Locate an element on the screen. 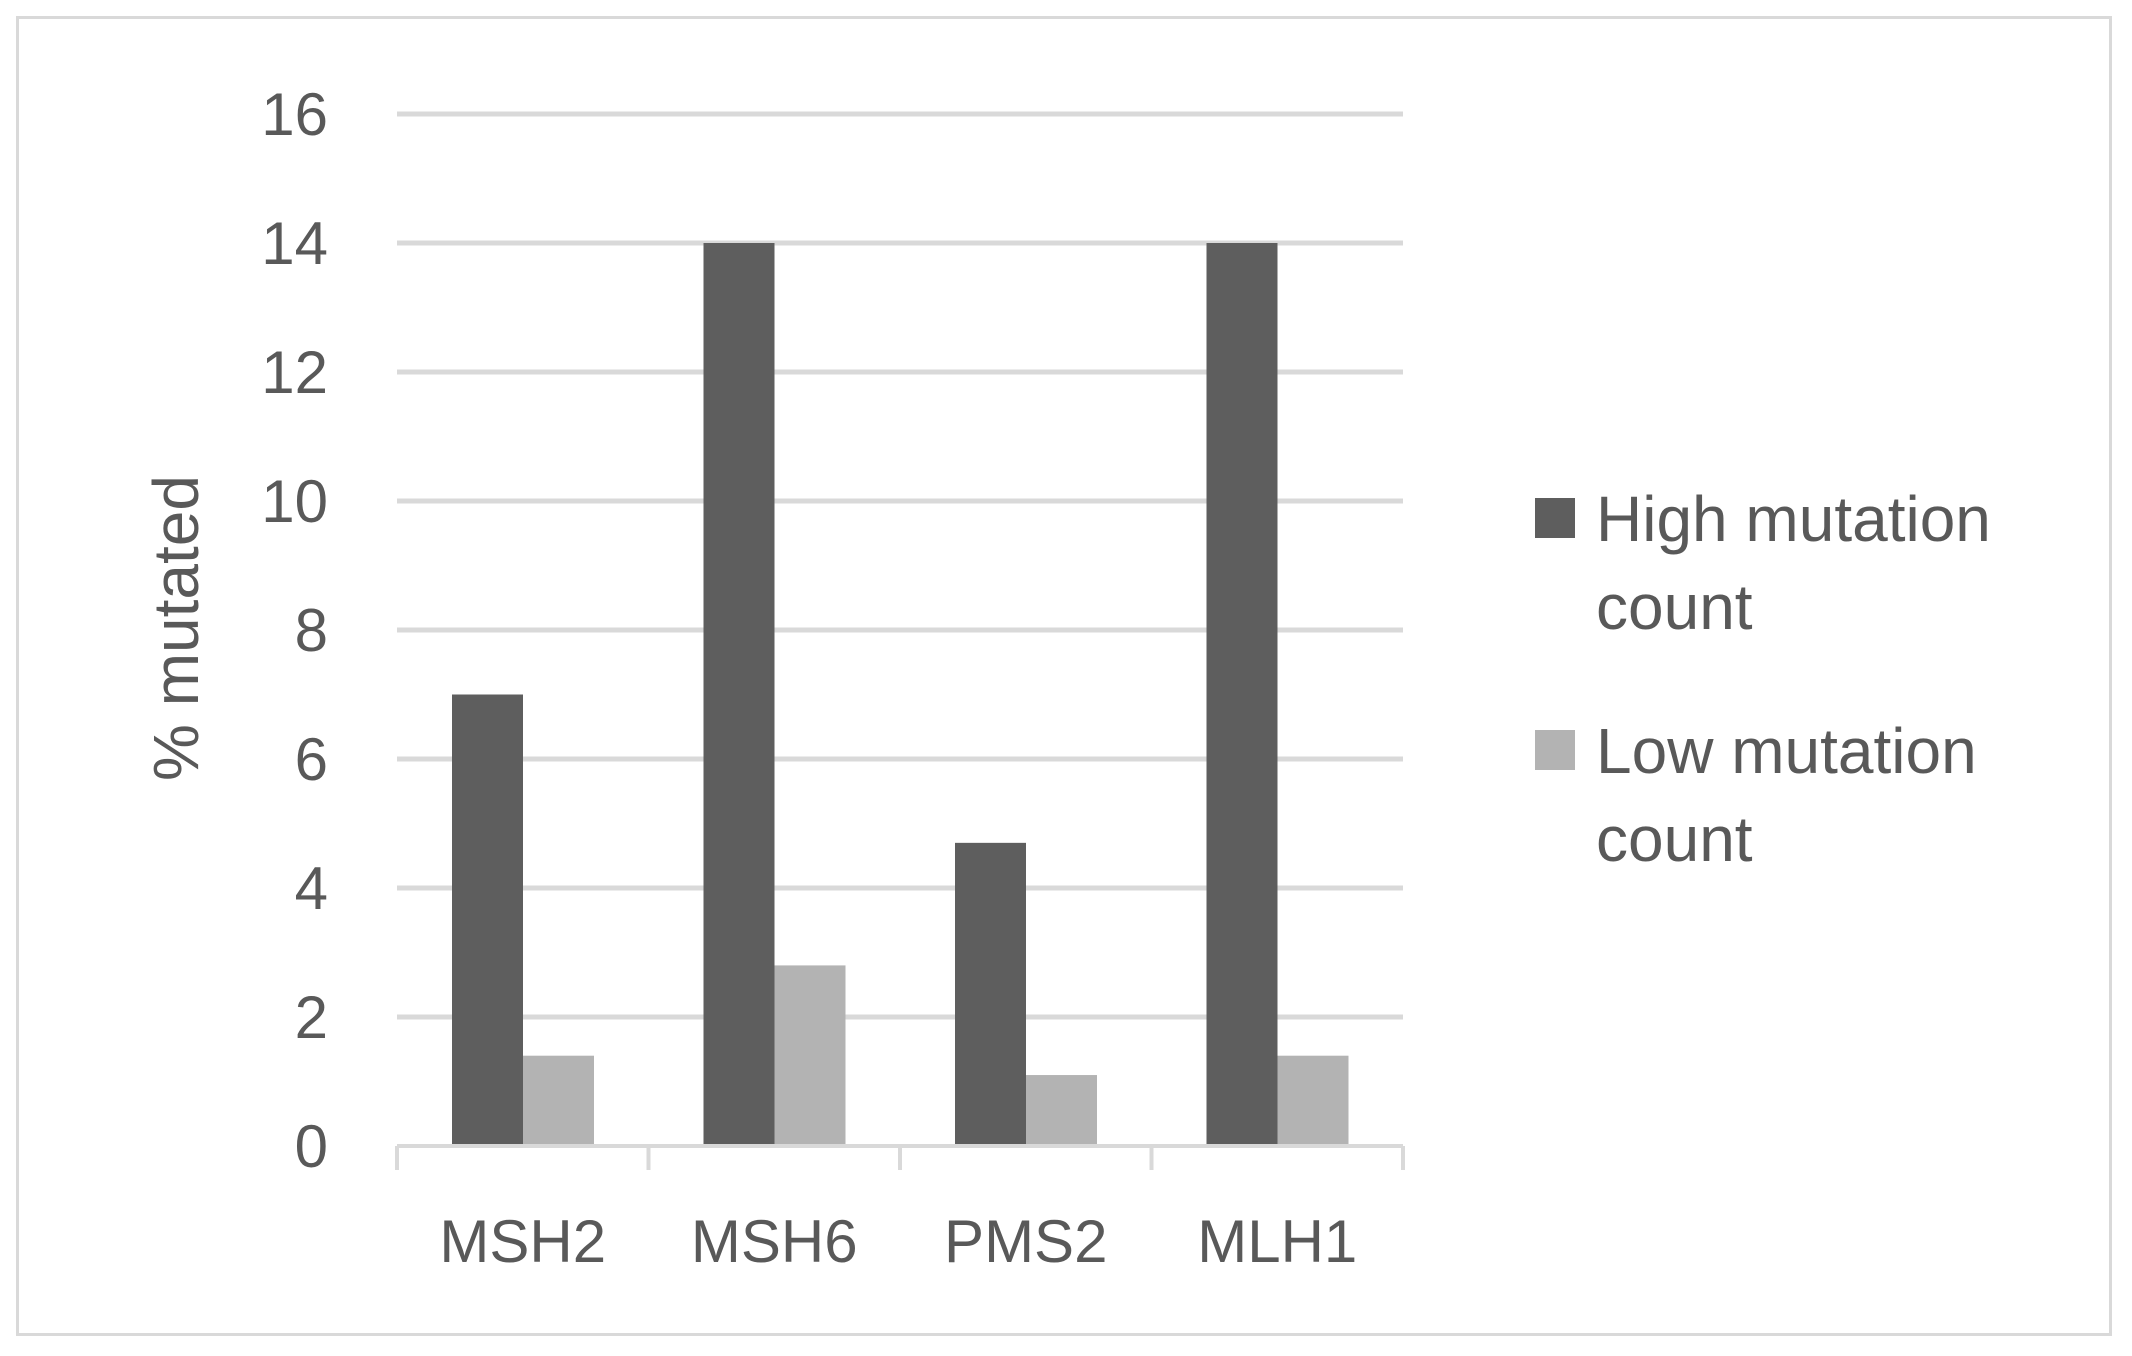 This screenshot has height=1356, width=2132. bar-mlh1-high is located at coordinates (1242, 694).